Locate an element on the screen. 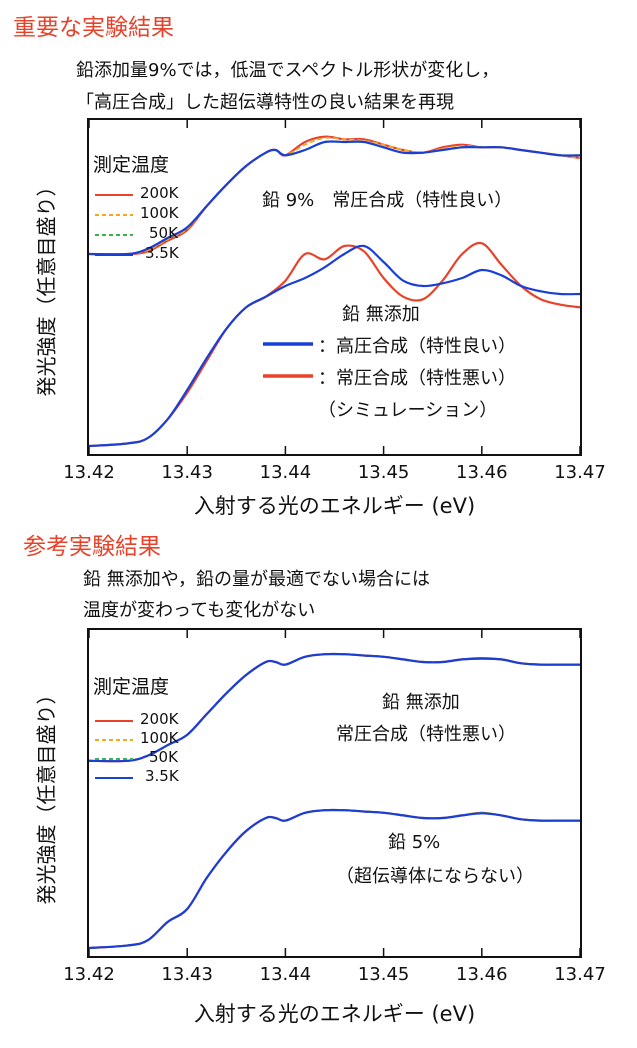 This screenshot has width=637, height=1048. chart2-xtick-label: 13.47 is located at coordinates (580, 974).